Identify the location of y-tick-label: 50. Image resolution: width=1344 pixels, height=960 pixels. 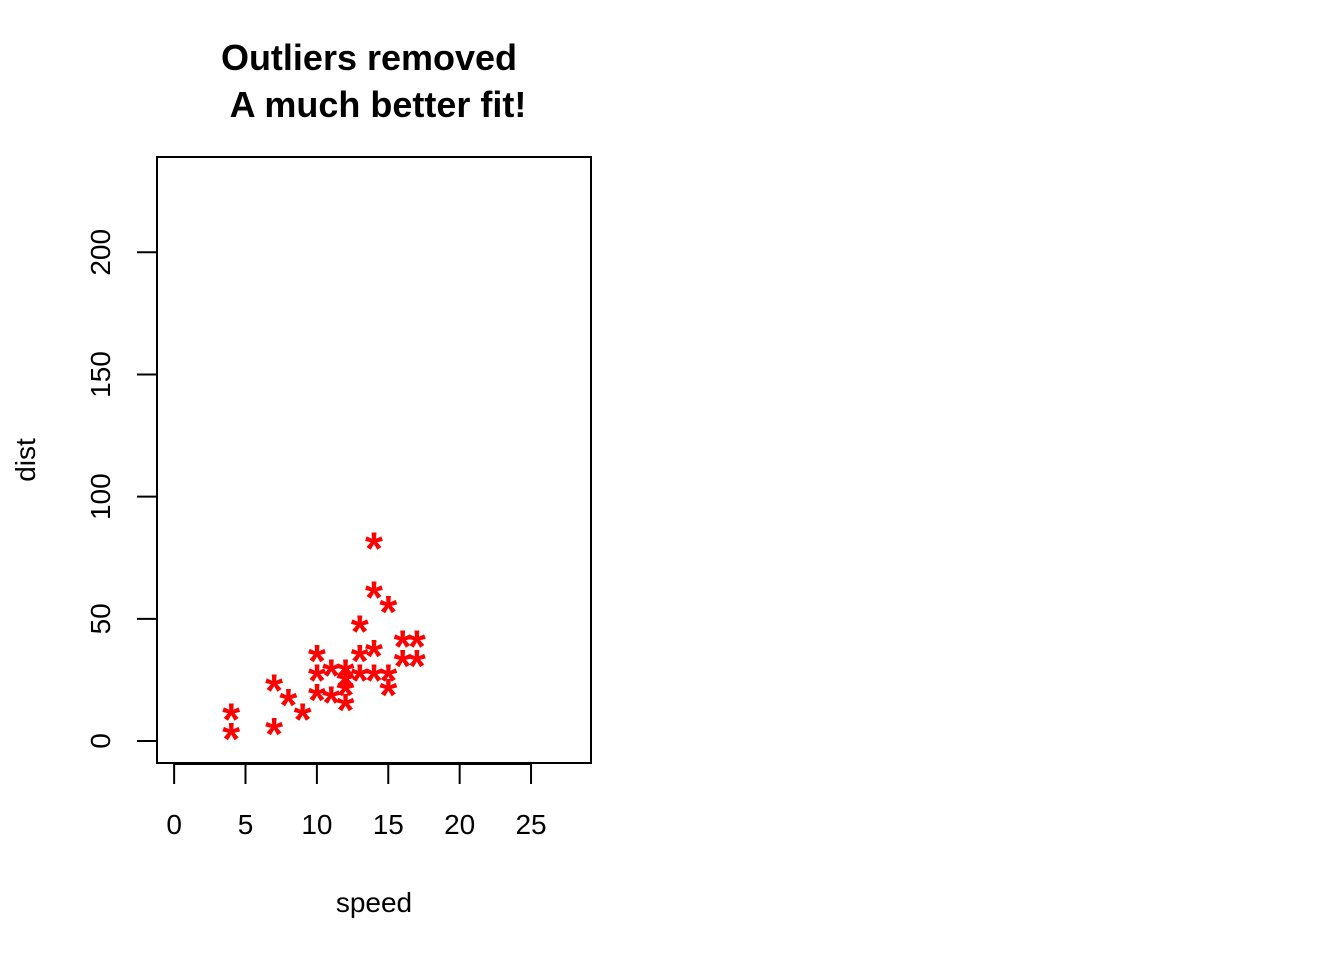
(100, 618).